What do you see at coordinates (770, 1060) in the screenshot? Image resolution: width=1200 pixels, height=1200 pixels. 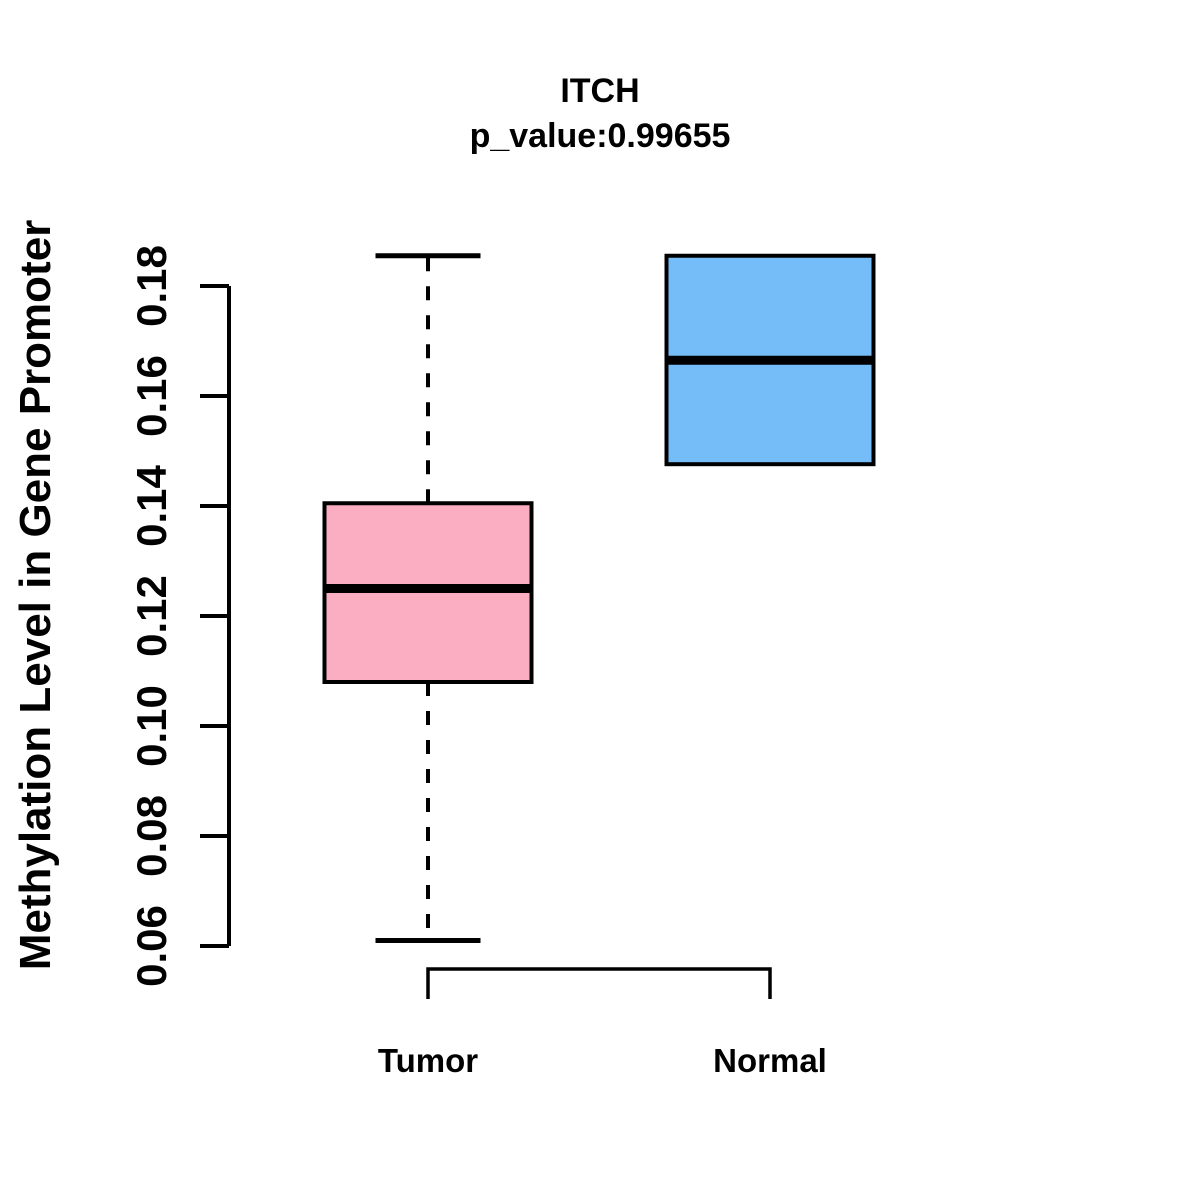 I see `x-label-normal: Normal` at bounding box center [770, 1060].